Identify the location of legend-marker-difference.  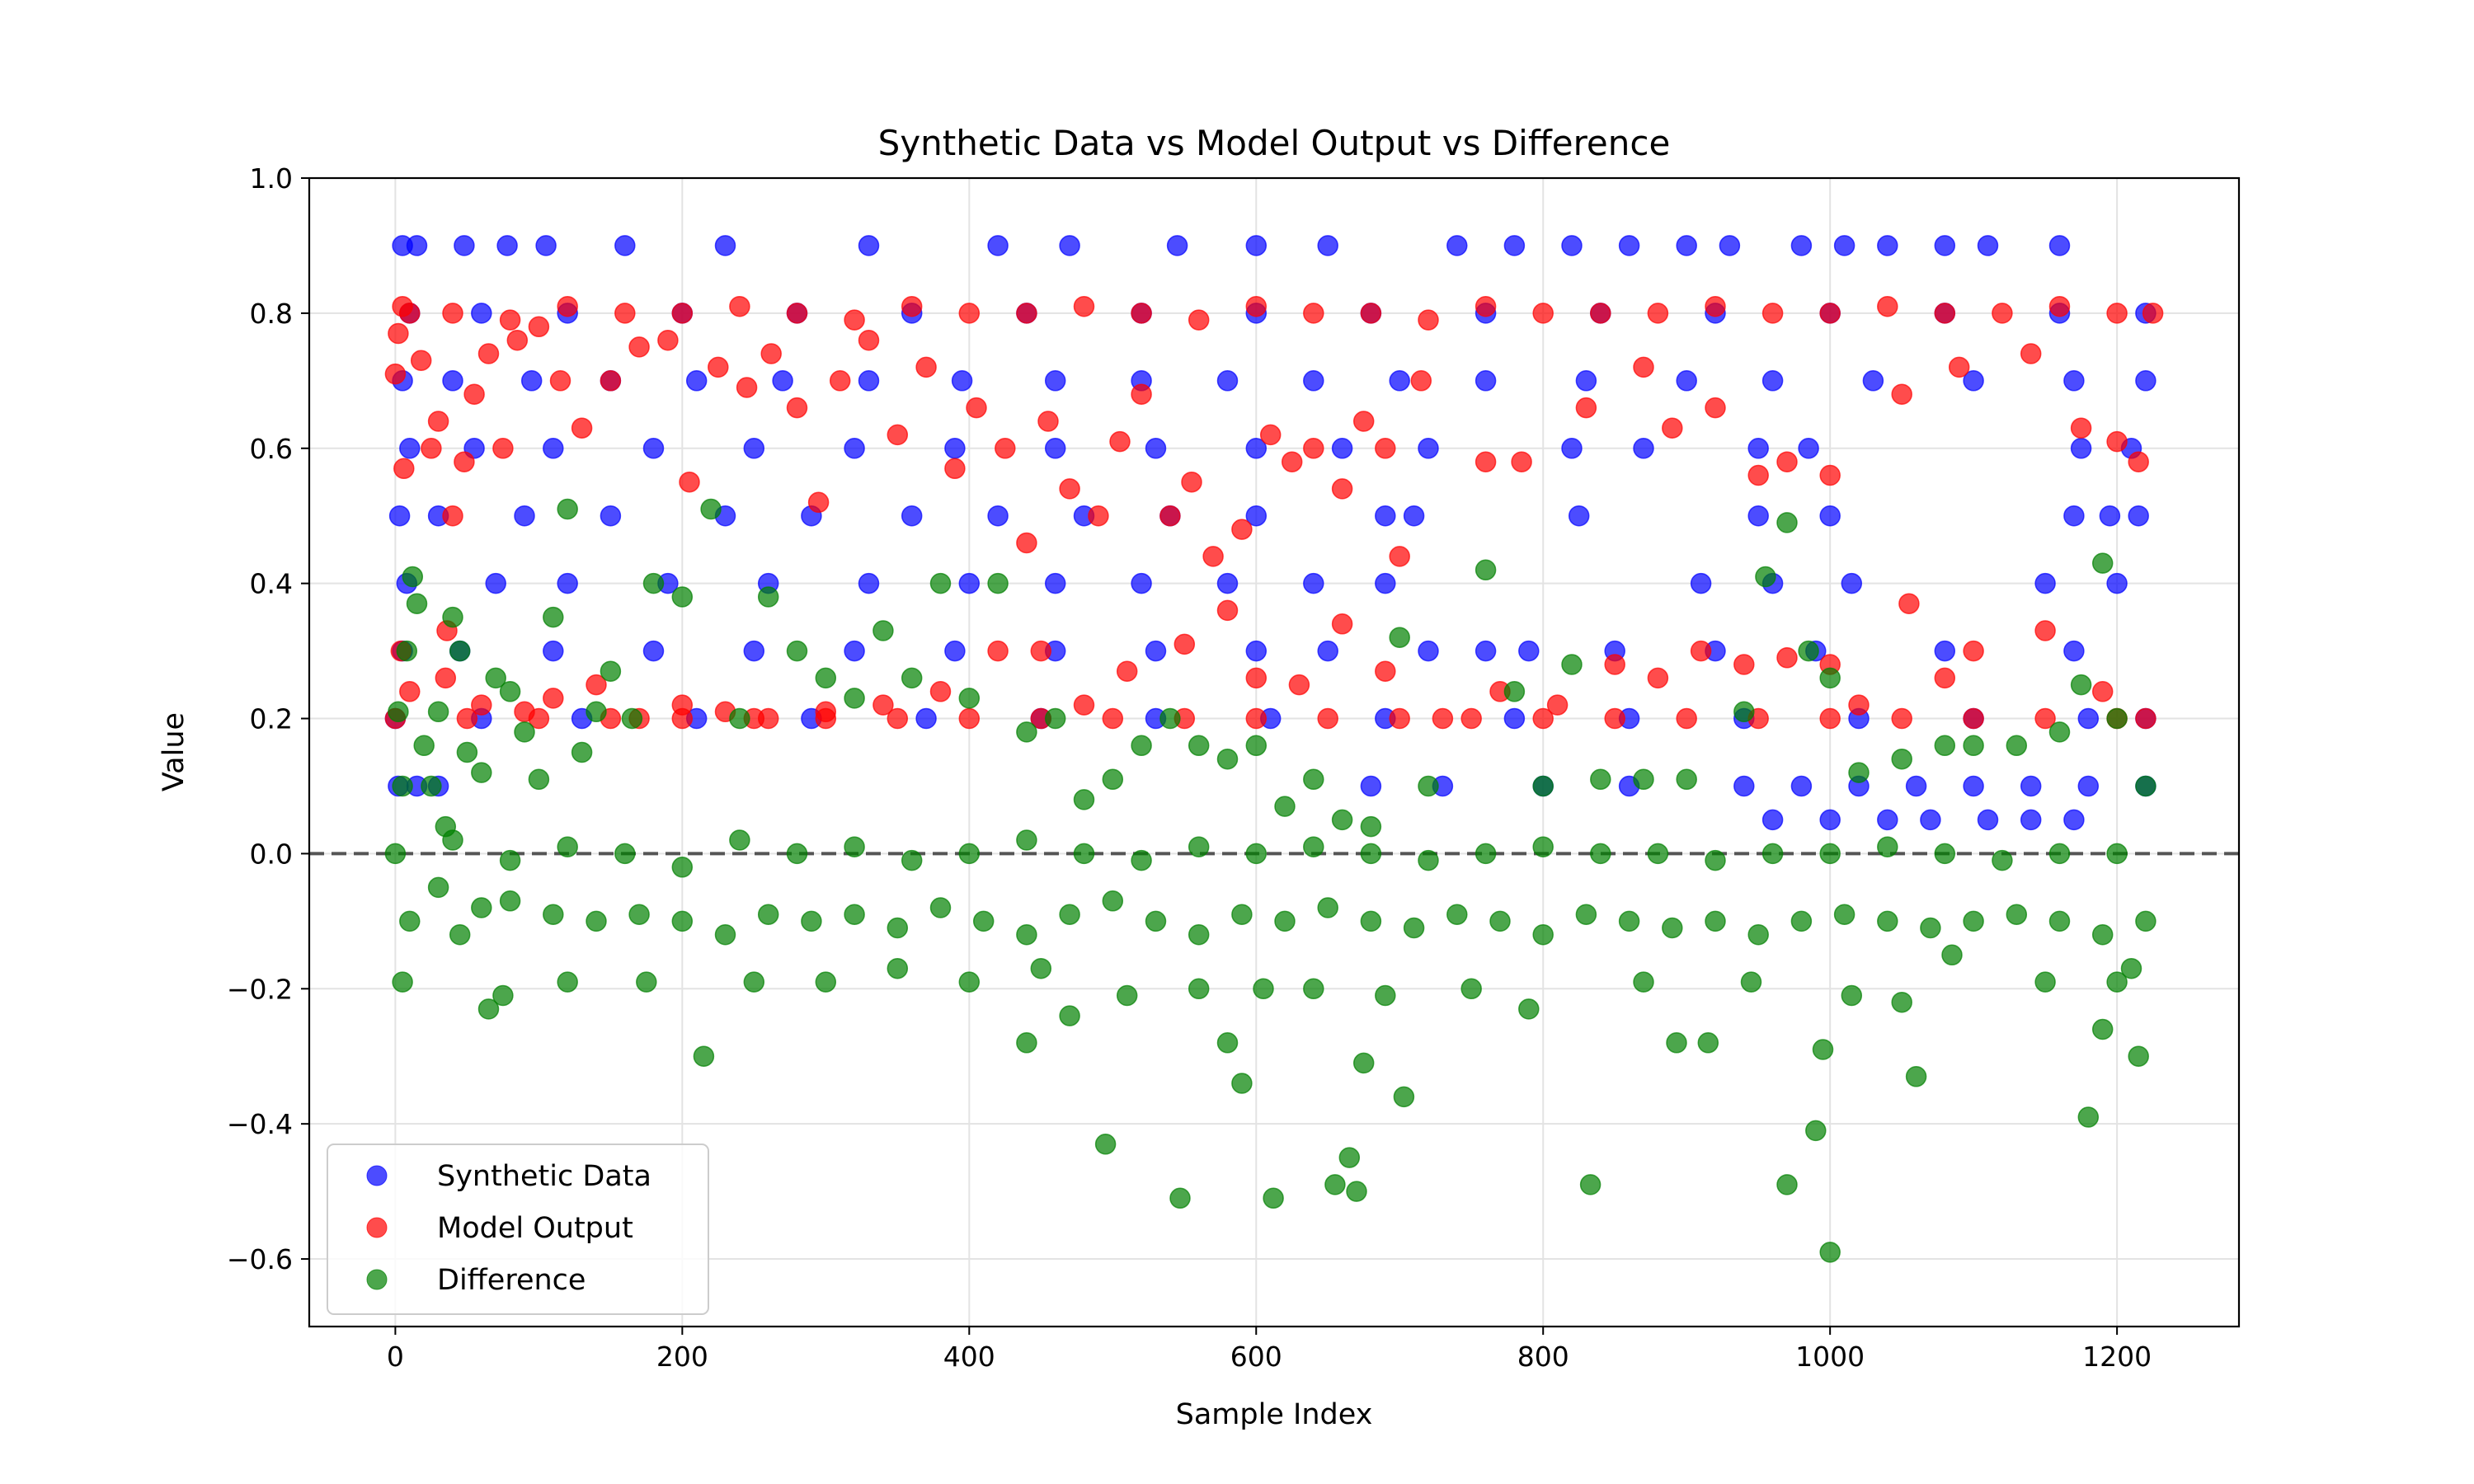
(377, 1279).